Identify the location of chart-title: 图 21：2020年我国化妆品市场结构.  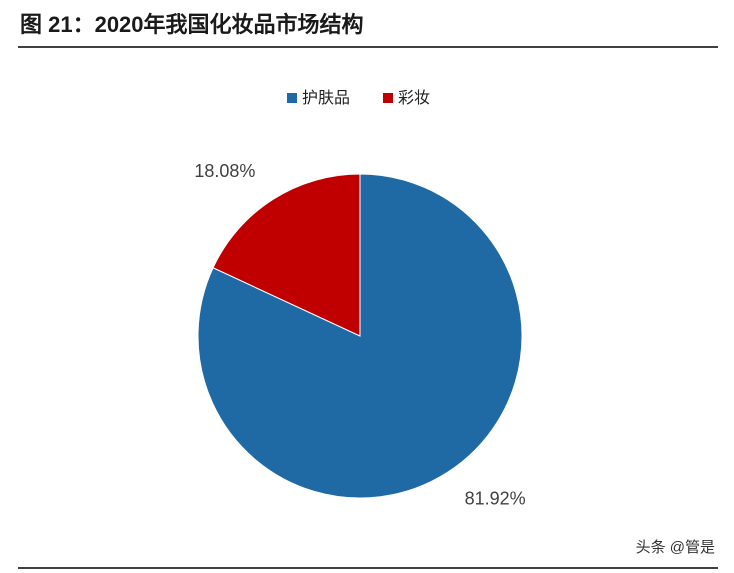
(192, 24).